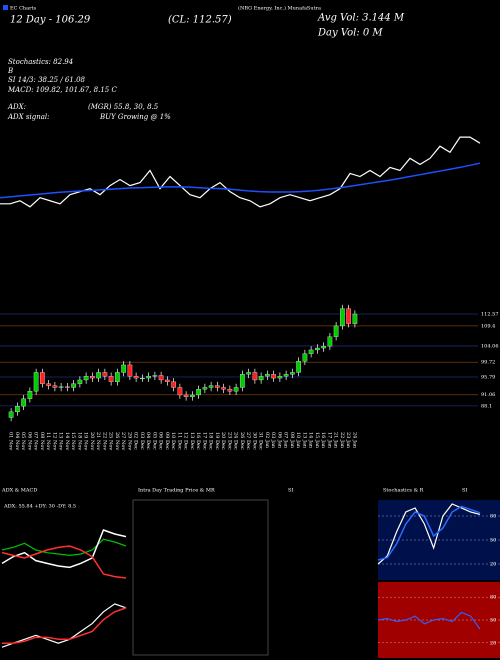 The width and height of the screenshot is (500, 660). Describe the element at coordinates (242, 441) in the screenshot. I see `x-tick-label: 26 Dec` at that location.